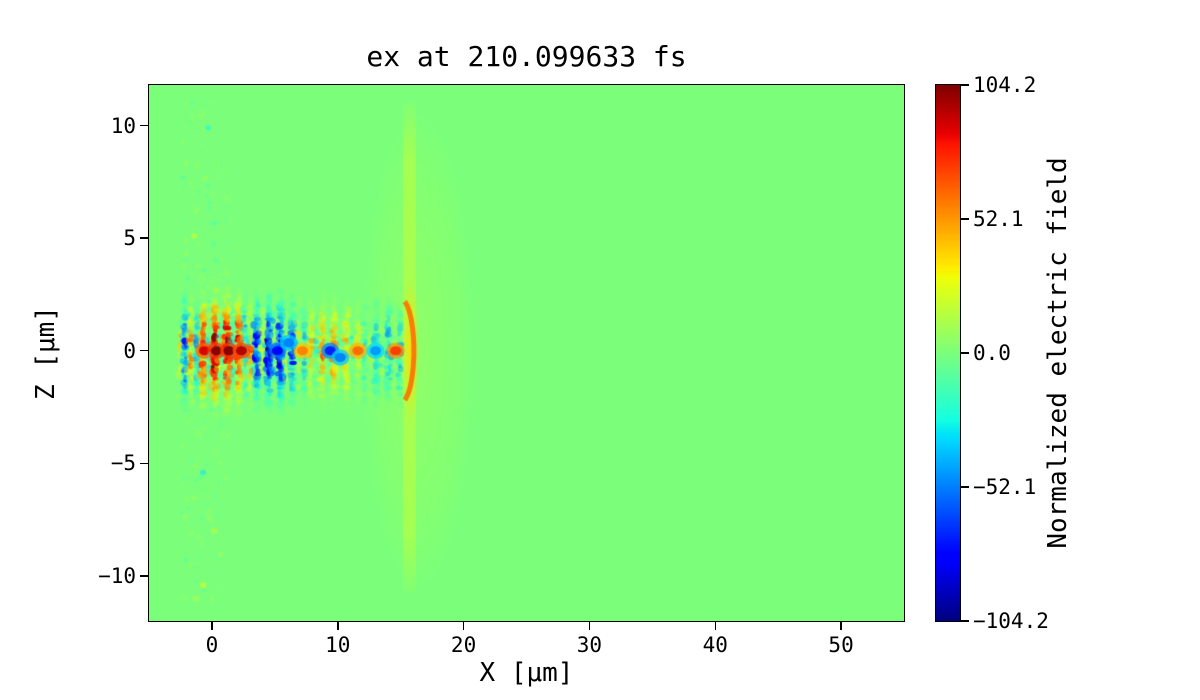 This screenshot has height=700, width=1200. What do you see at coordinates (841, 645) in the screenshot?
I see `x-tick-label: 50` at bounding box center [841, 645].